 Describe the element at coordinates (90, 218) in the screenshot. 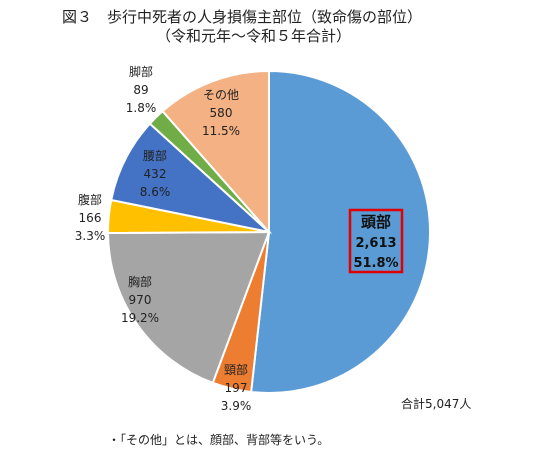

I see `data-label-abdomen-value: 166` at that location.